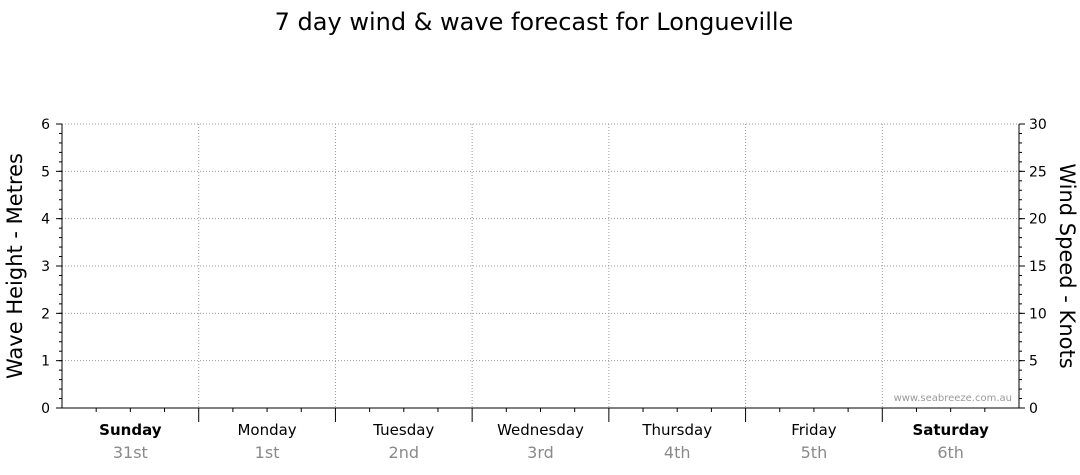 The height and width of the screenshot is (475, 1080). What do you see at coordinates (404, 452) in the screenshot?
I see `date-label: 2nd` at bounding box center [404, 452].